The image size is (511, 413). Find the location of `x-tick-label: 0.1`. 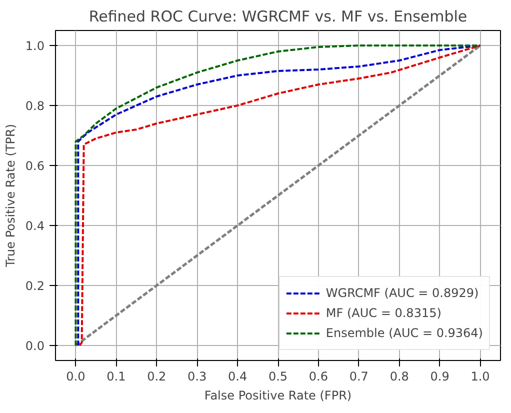

x-tick-label: 0.1 is located at coordinates (116, 377).